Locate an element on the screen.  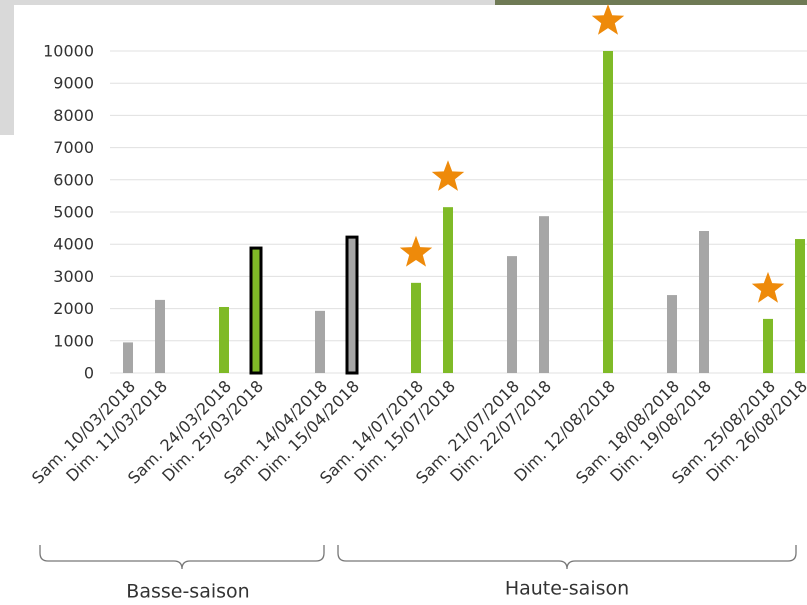
y-tick-label: 8000 is located at coordinates (73, 115).